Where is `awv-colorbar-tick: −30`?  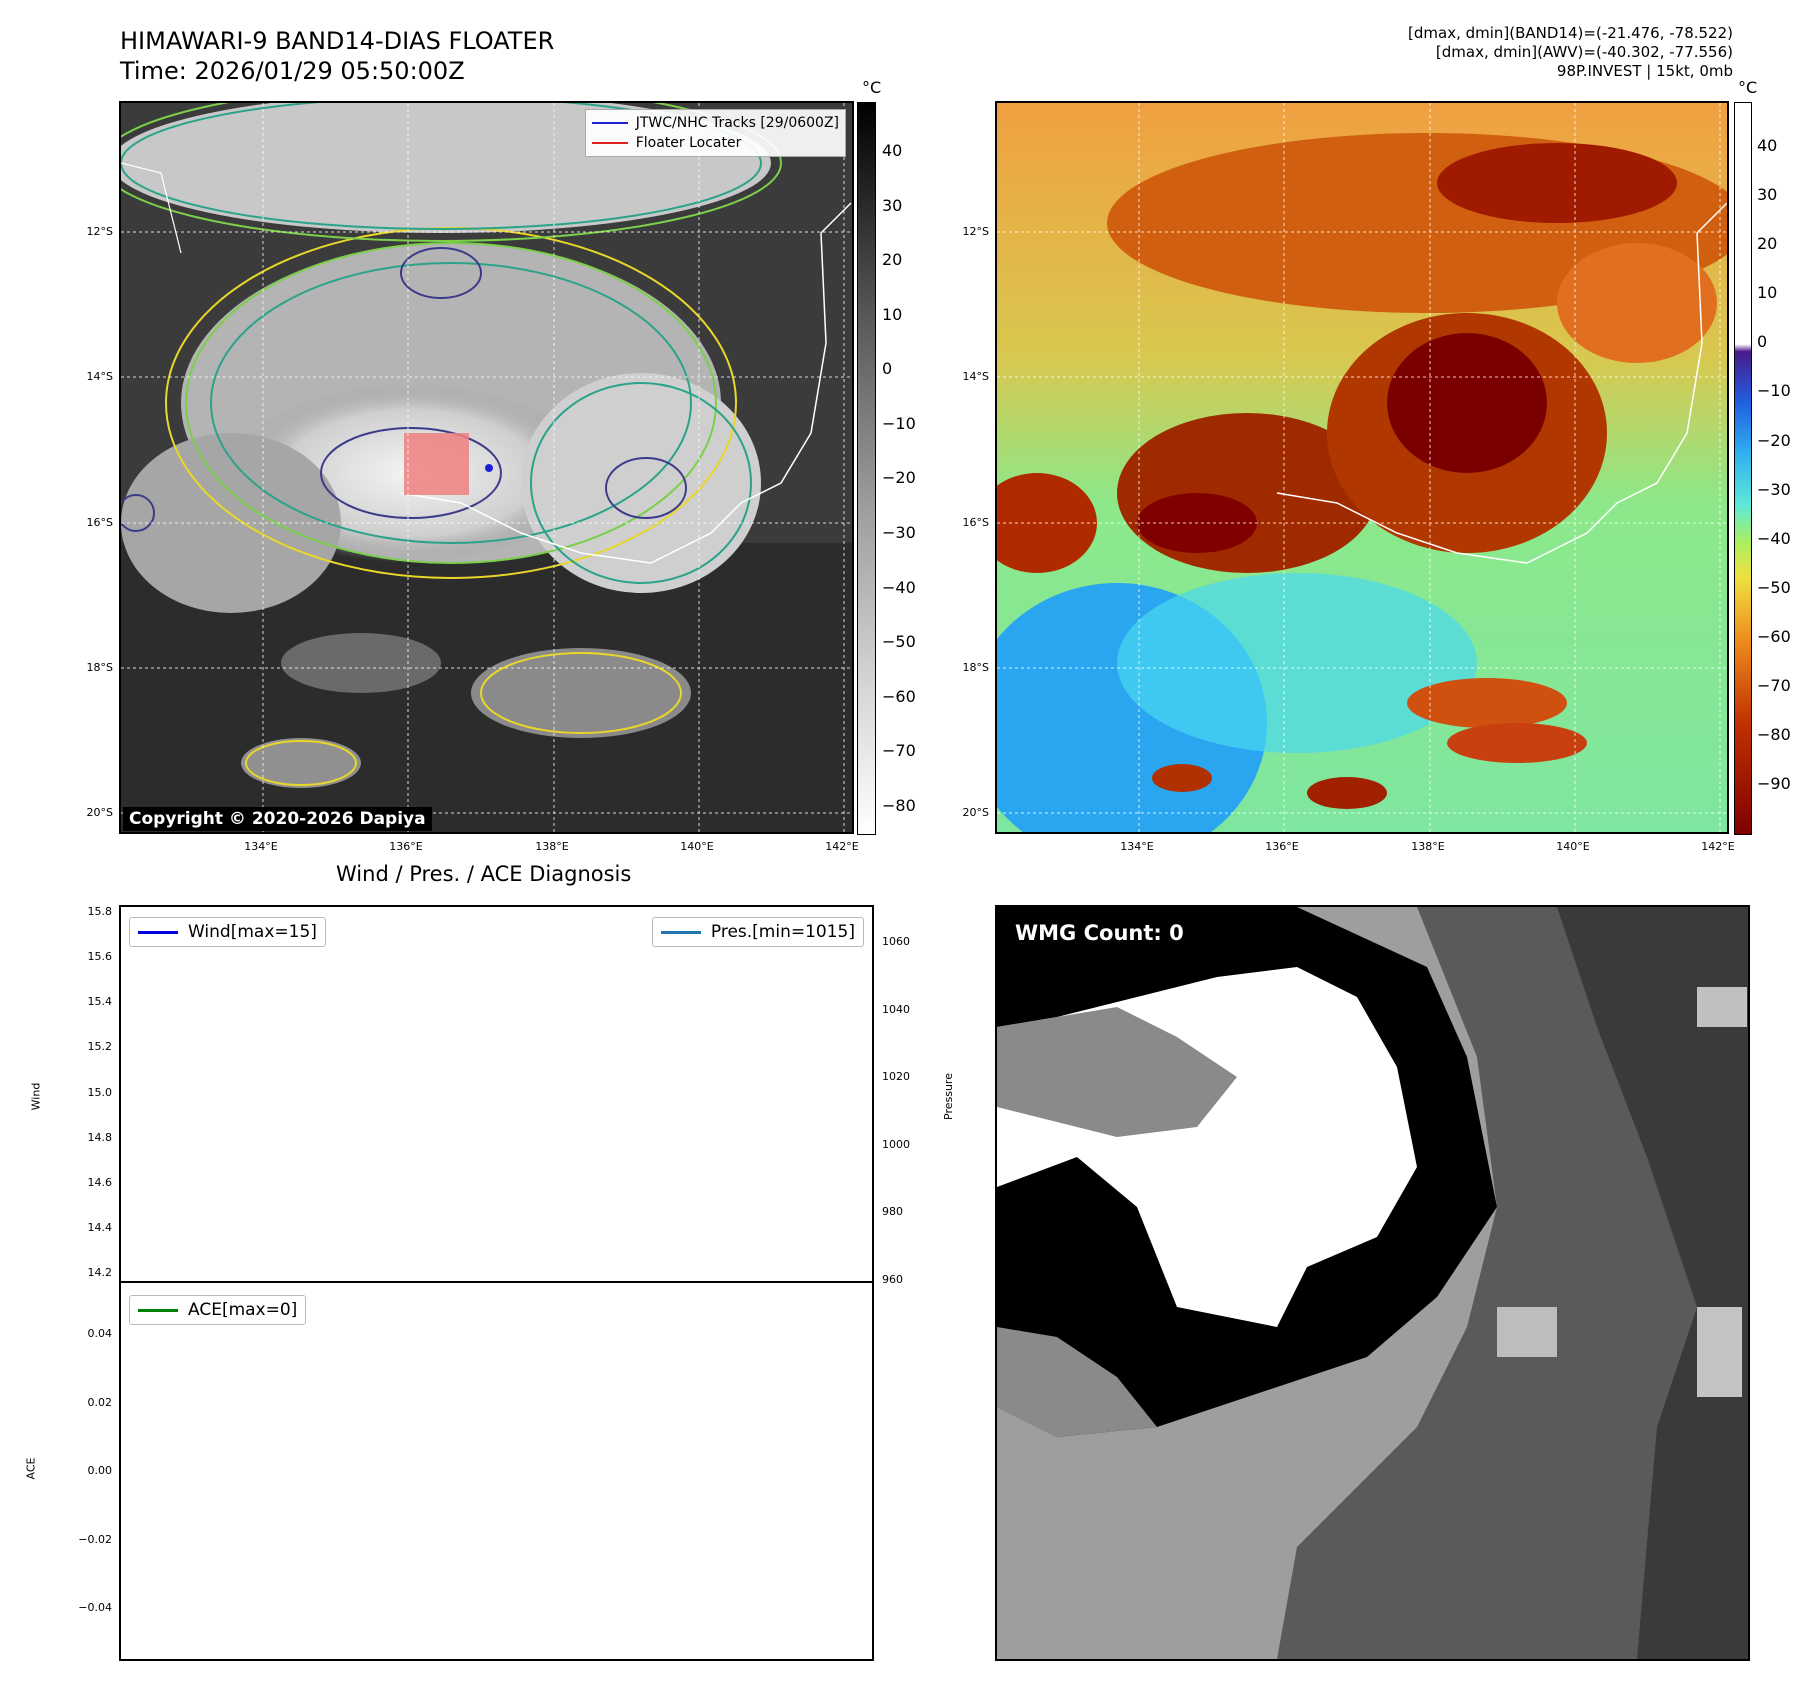 awv-colorbar-tick: −30 is located at coordinates (1774, 489).